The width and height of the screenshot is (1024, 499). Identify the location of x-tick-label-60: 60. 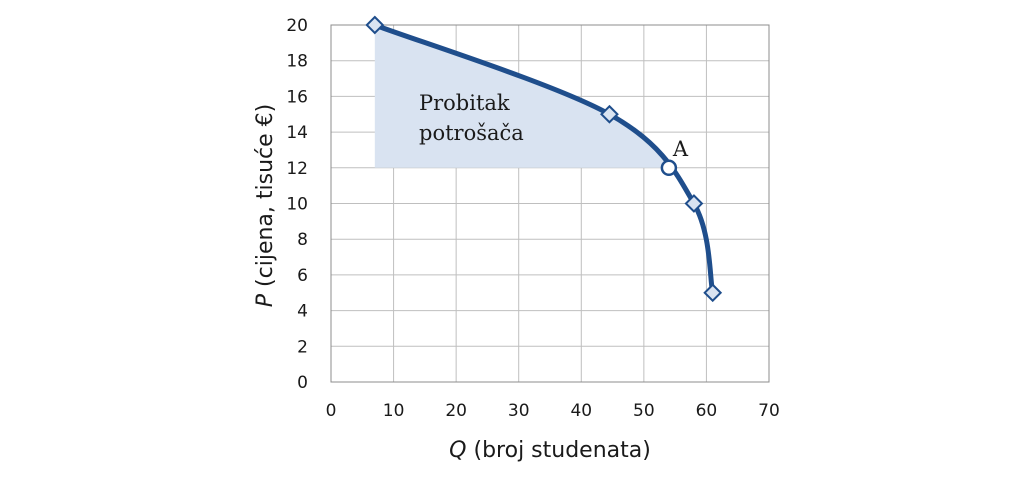
(707, 411).